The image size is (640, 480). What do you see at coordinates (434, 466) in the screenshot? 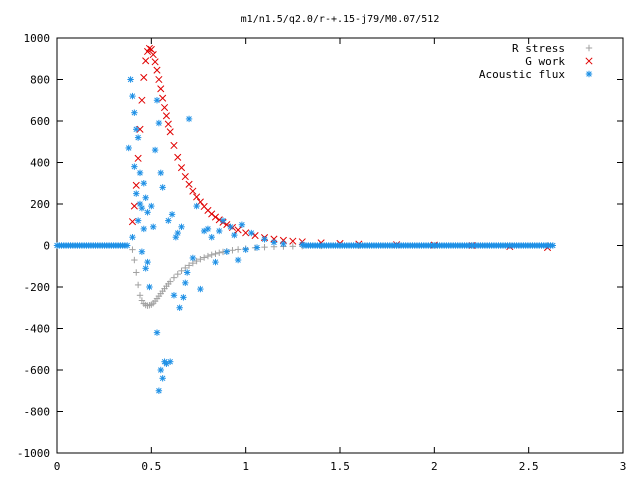
I see `x-tick-label: 2` at bounding box center [434, 466].